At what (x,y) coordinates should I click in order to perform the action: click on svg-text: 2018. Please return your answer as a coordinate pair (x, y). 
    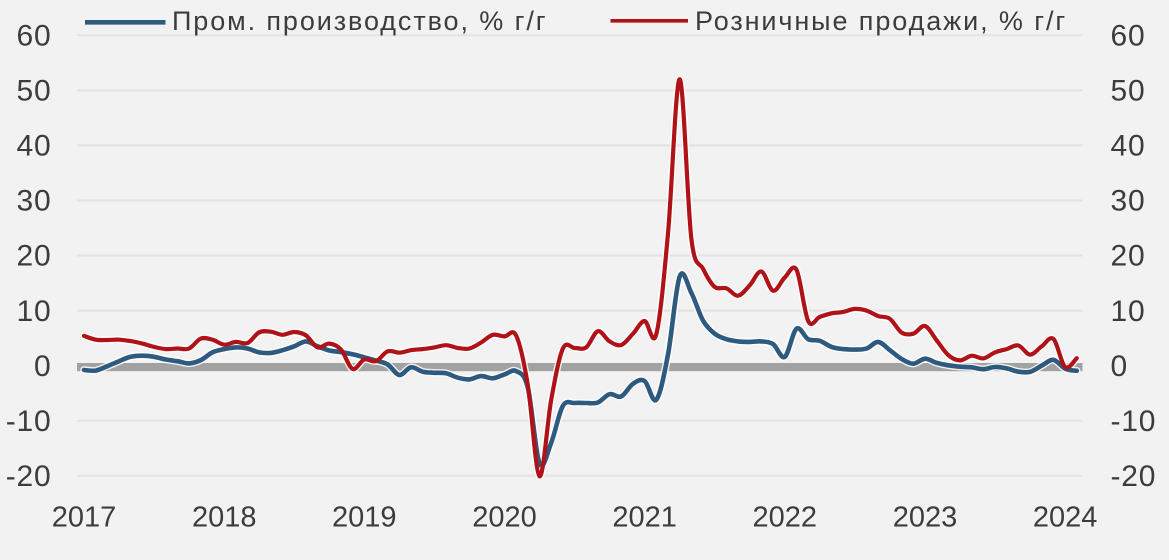
    Looking at the image, I should click on (224, 517).